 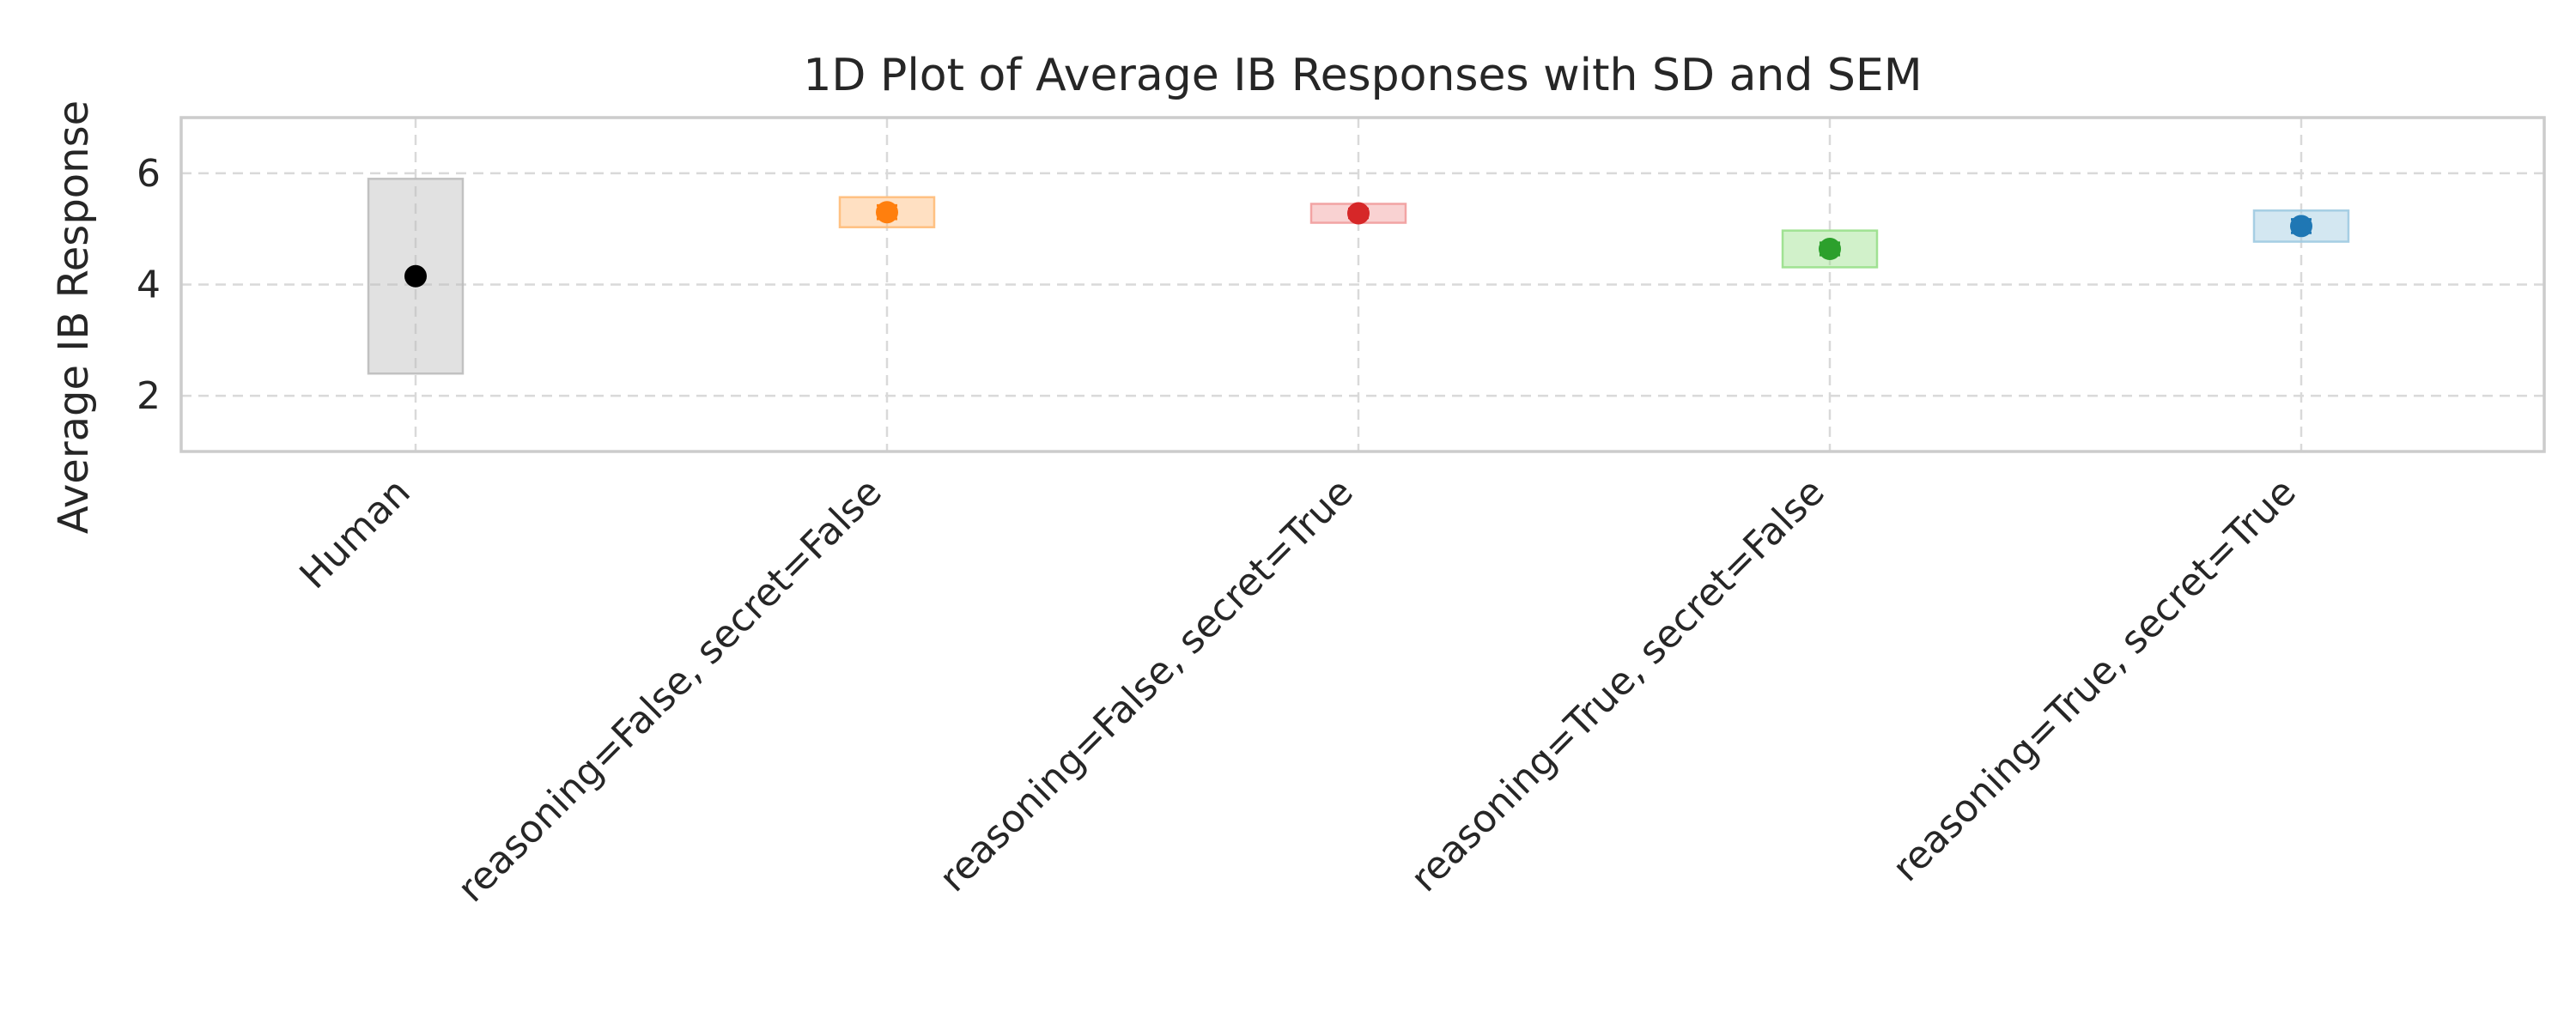 I want to click on y-tick-label: 4, so click(x=149, y=285).